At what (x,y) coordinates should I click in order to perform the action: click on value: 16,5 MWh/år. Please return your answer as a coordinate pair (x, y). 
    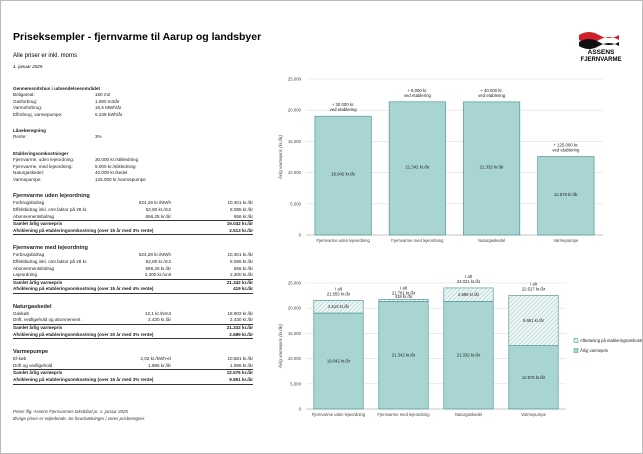
    Looking at the image, I should click on (108, 108).